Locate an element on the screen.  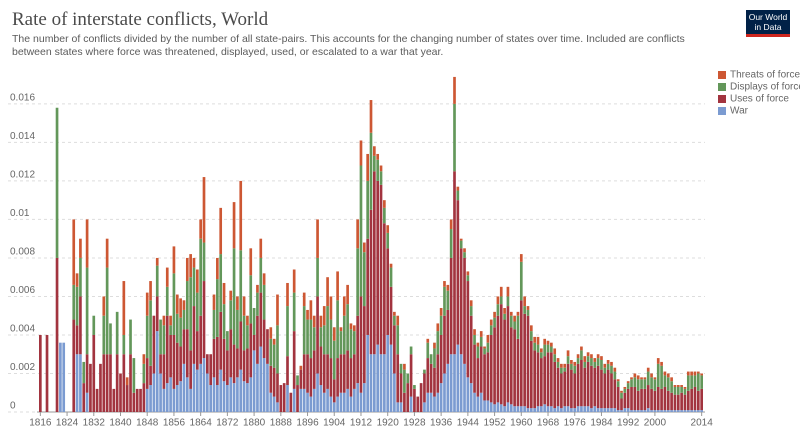
y-tick-label: 0.01 is located at coordinates (20, 213).